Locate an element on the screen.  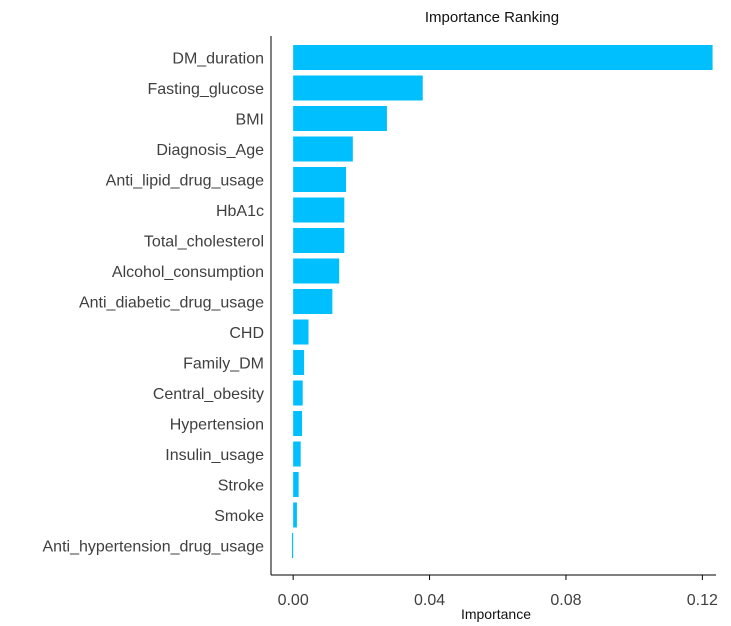
category-label: CHD is located at coordinates (246, 333).